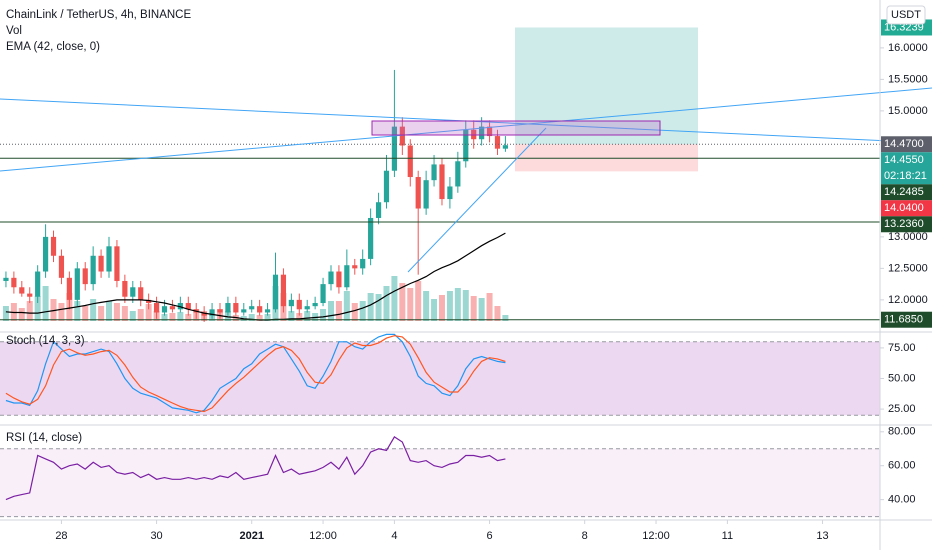 This screenshot has width=932, height=550. I want to click on price-tag-label: 14.0400, so click(904, 208).